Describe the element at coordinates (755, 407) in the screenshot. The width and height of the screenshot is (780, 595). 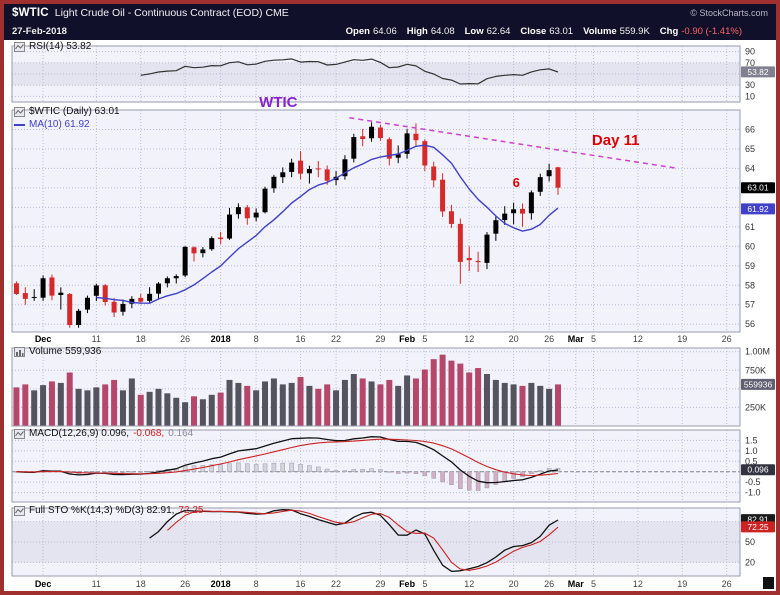
I see `svg-text: 250K` at that location.